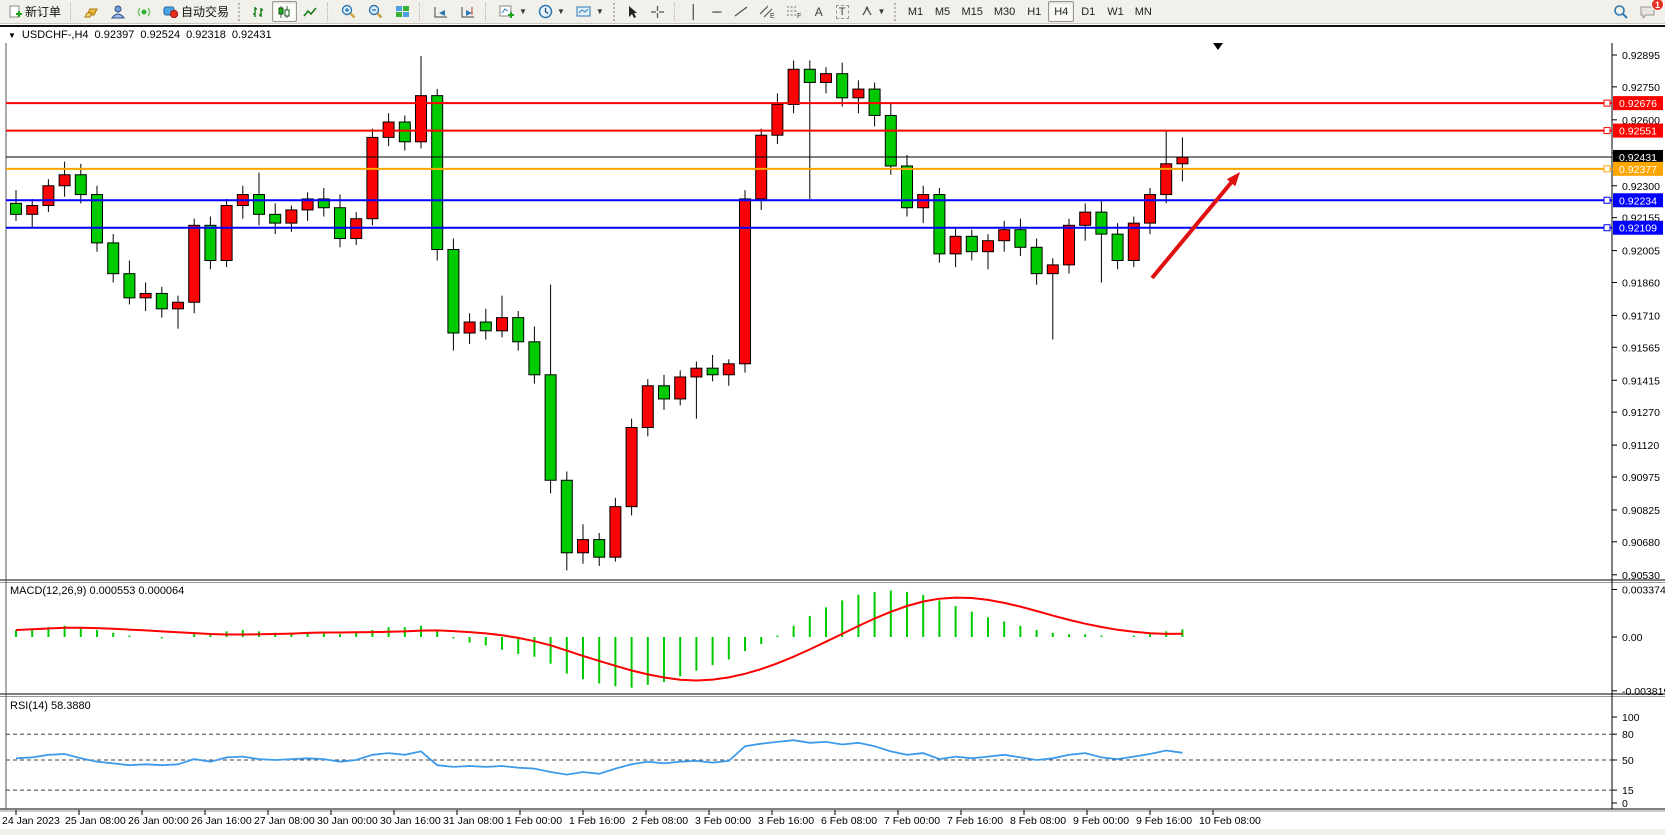 This screenshot has width=1665, height=835. I want to click on search-button, so click(1621, 11).